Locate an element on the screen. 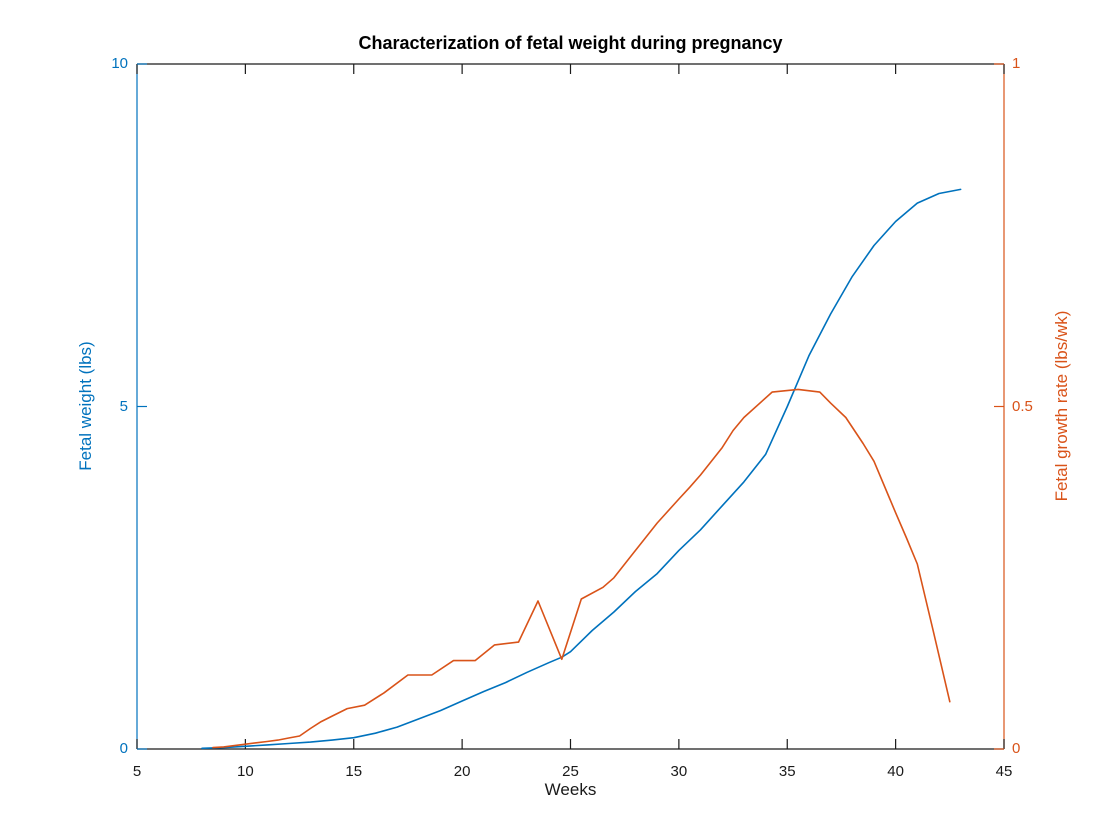 This screenshot has width=1094, height=826. x-tick-label: 40 is located at coordinates (895, 771).